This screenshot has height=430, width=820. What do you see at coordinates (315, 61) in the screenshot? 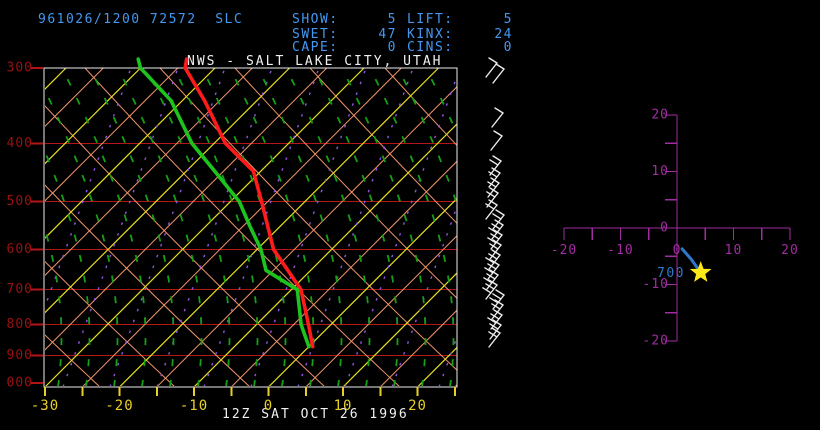
I see `chart-title: NWS - SALT LAKE CITY, UTAH` at bounding box center [315, 61].